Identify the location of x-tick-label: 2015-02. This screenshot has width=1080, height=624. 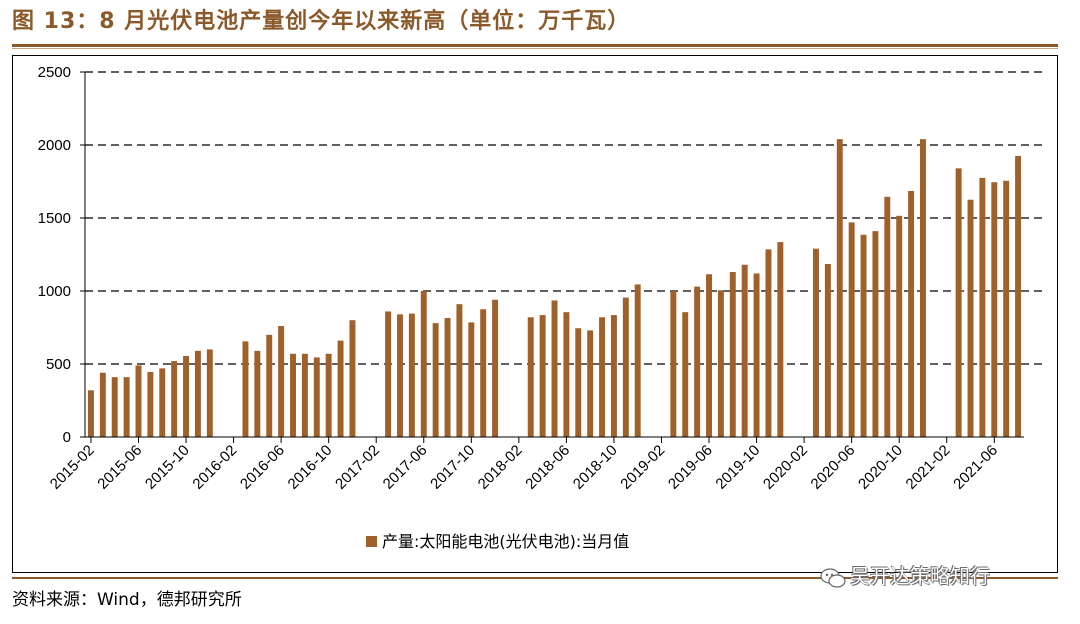
(72, 467).